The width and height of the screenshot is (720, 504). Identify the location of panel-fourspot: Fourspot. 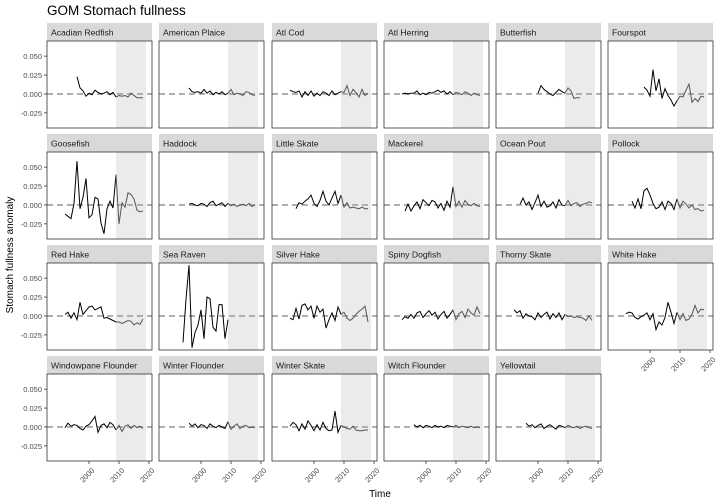
(660, 76).